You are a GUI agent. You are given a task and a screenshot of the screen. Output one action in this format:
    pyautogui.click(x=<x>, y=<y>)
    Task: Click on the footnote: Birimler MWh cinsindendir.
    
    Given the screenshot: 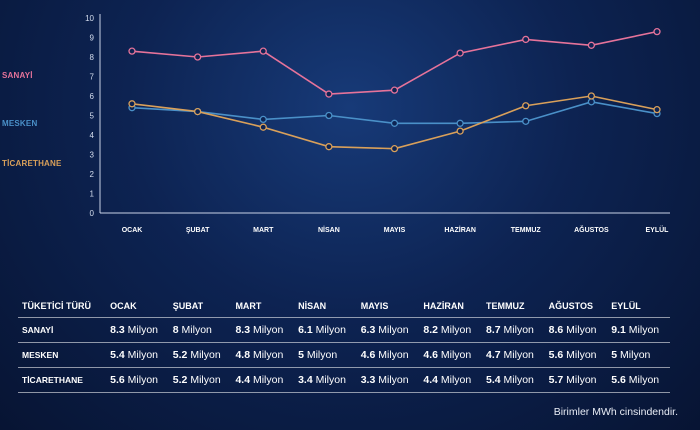 What is the action you would take?
    pyautogui.click(x=615, y=412)
    